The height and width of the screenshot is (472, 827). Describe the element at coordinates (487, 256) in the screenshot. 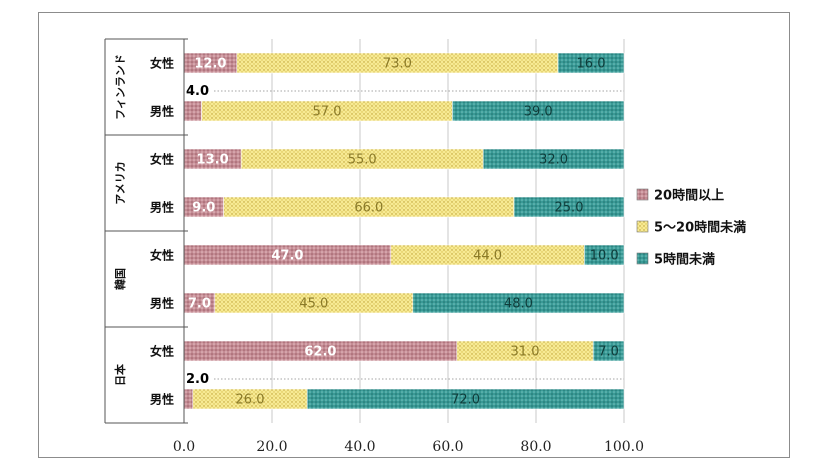

I see `data-label: 44.0` at that location.